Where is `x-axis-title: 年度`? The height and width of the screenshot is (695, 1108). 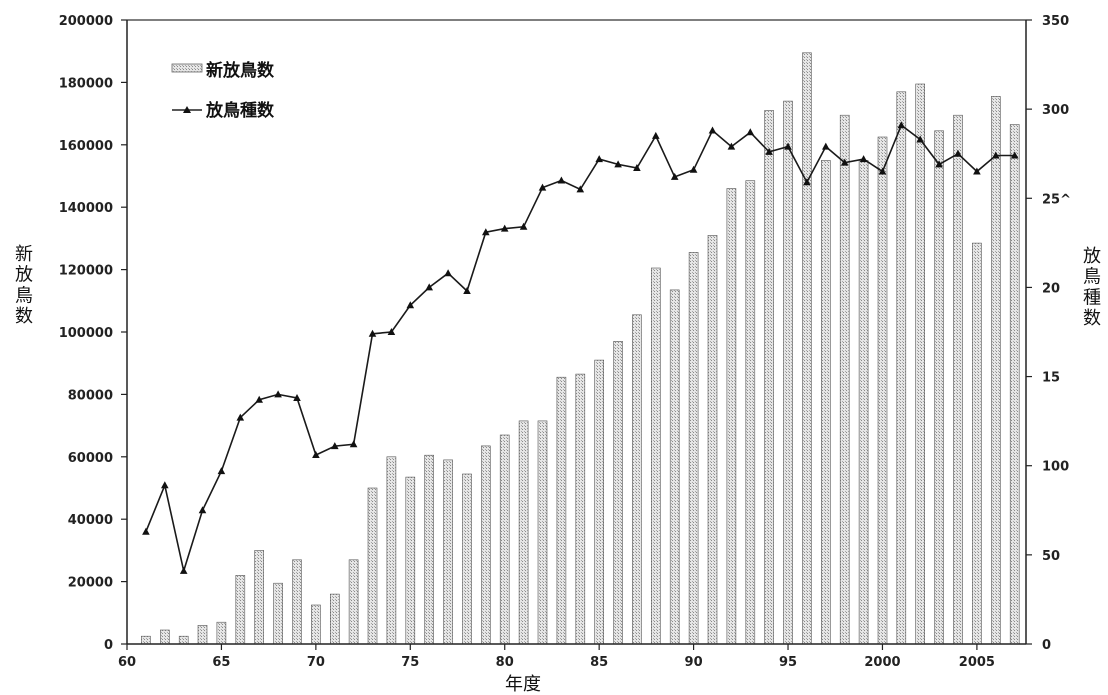
x-axis-title: 年度 is located at coordinates (523, 684).